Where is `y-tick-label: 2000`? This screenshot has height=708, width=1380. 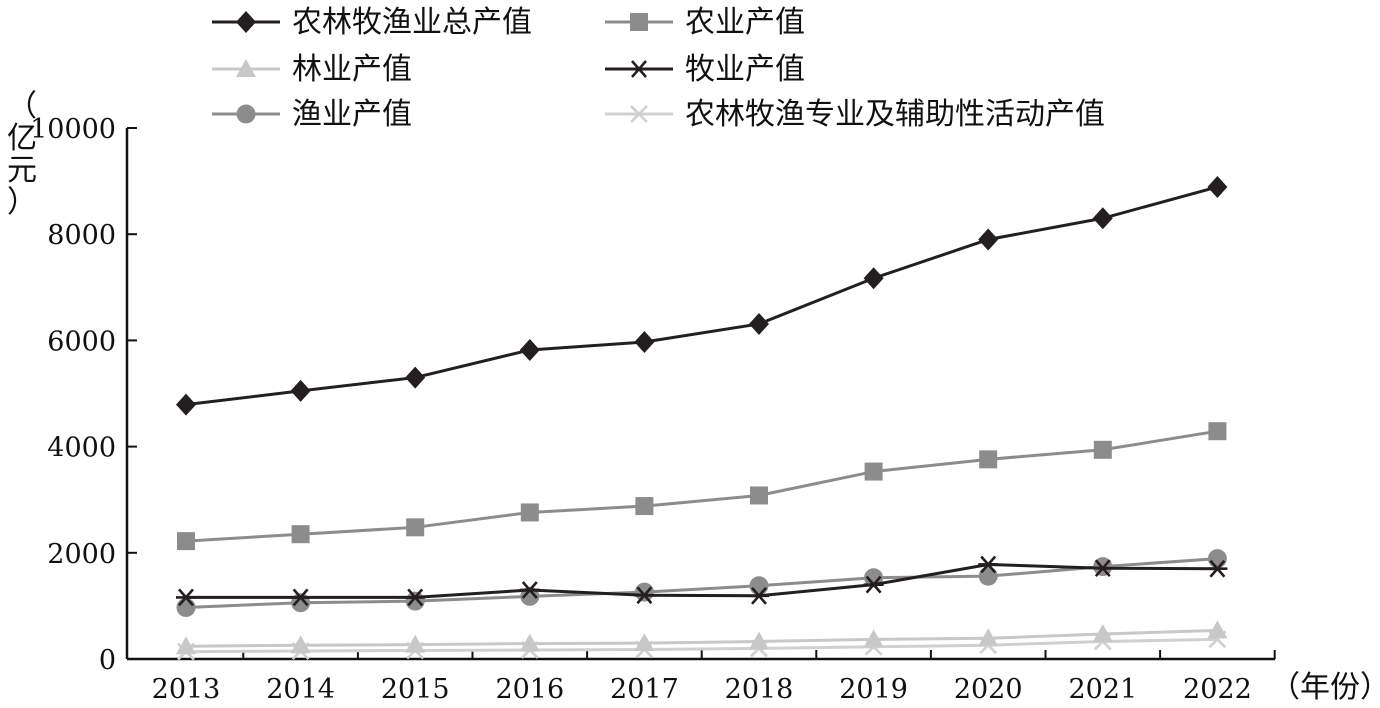 y-tick-label: 2000 is located at coordinates (81, 554).